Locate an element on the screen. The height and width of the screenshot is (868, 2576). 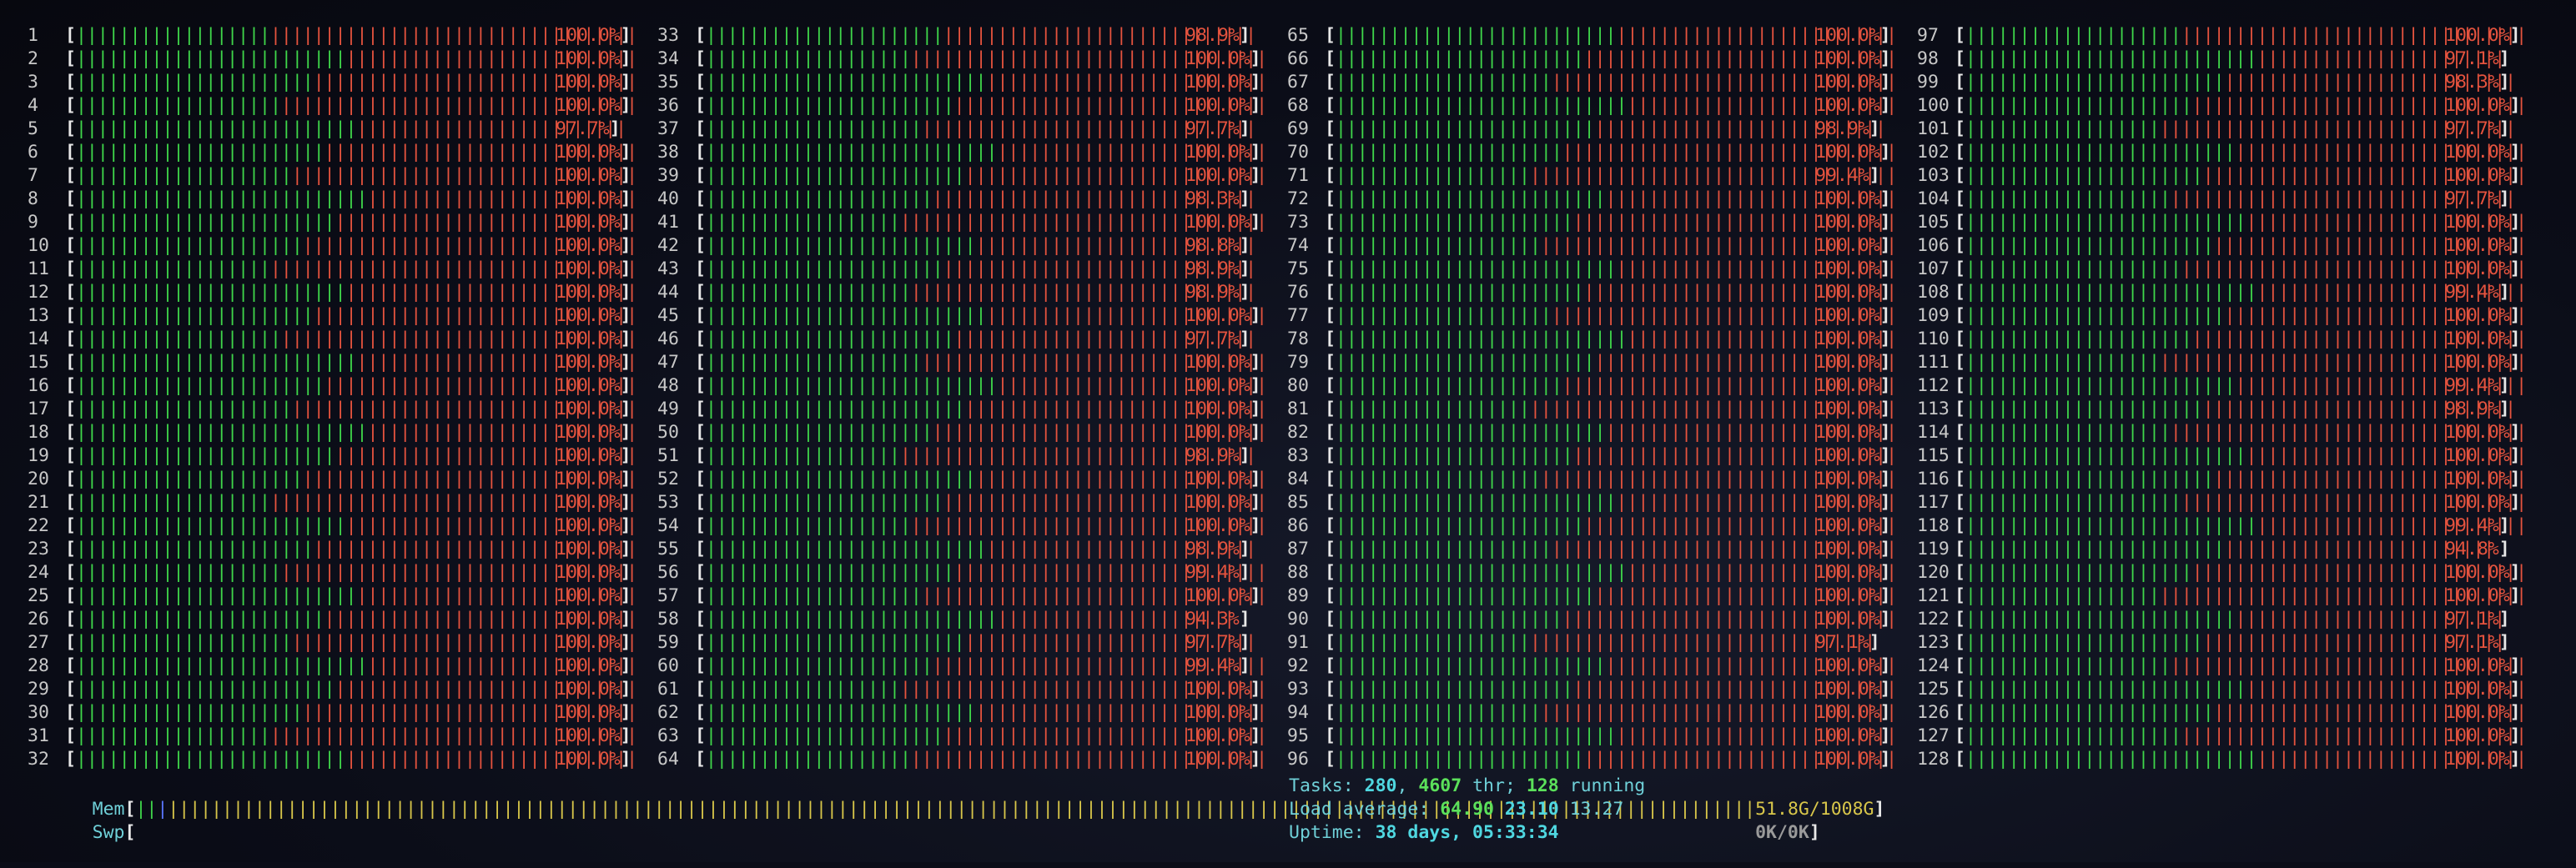
cpu-id: 17 is located at coordinates (38, 409).